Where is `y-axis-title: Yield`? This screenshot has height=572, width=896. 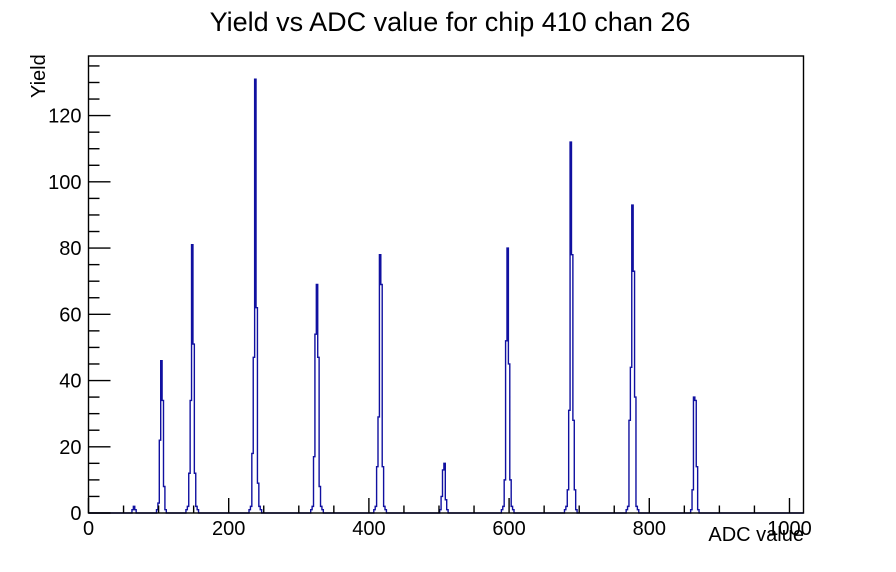
y-axis-title: Yield is located at coordinates (39, 76).